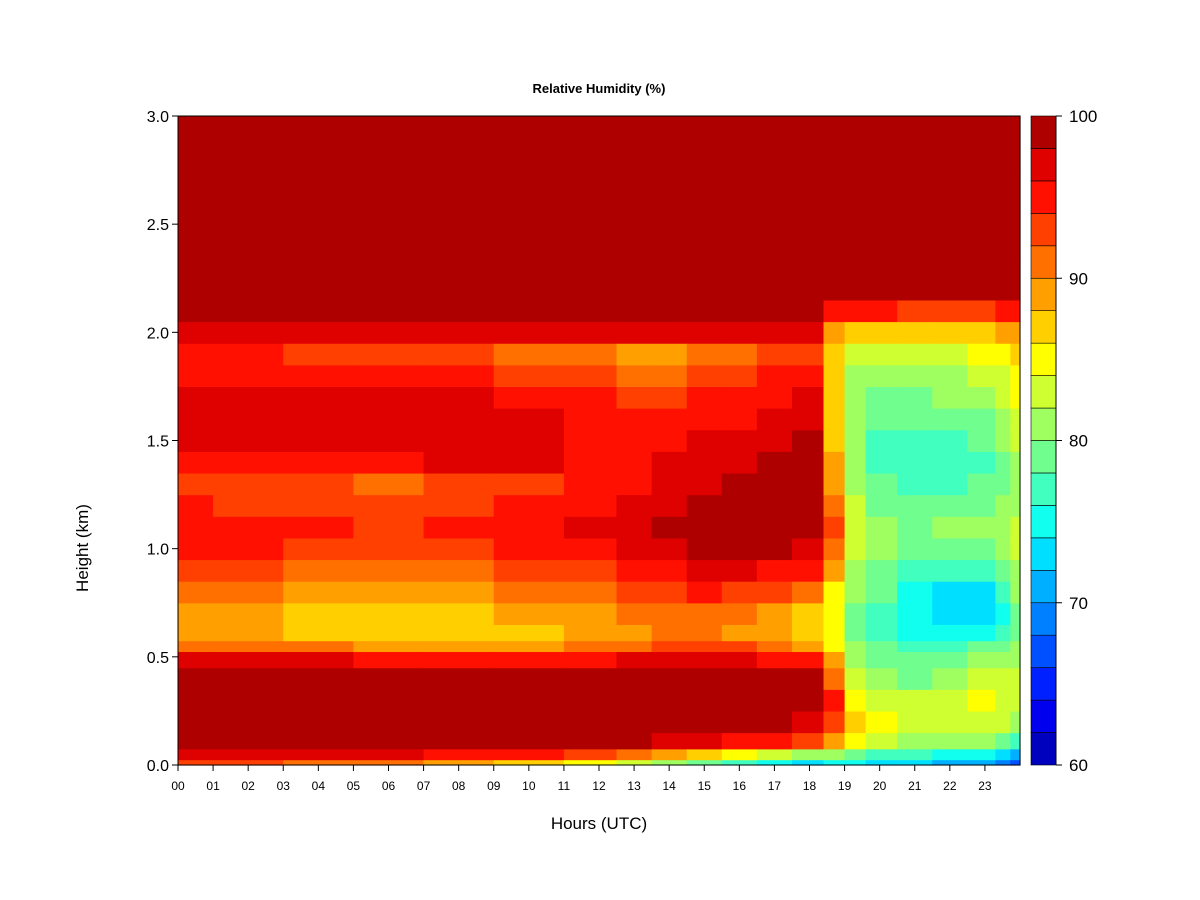 The width and height of the screenshot is (1200, 900). I want to click on x-tick-label: 20, so click(880, 786).